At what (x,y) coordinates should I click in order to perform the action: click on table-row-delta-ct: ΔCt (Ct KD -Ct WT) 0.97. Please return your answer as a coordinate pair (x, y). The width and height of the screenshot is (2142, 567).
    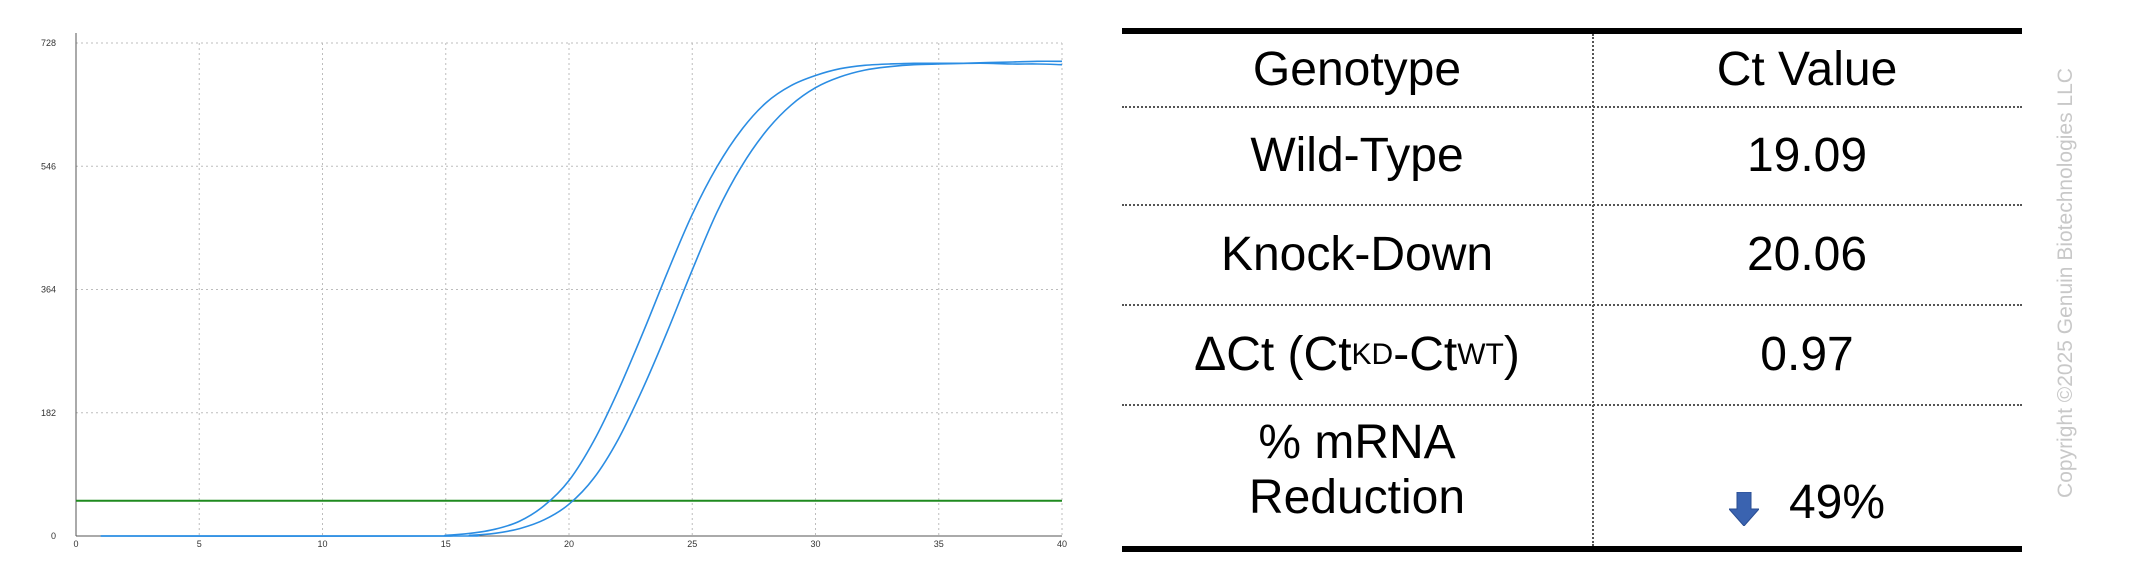
    Looking at the image, I should click on (1572, 356).